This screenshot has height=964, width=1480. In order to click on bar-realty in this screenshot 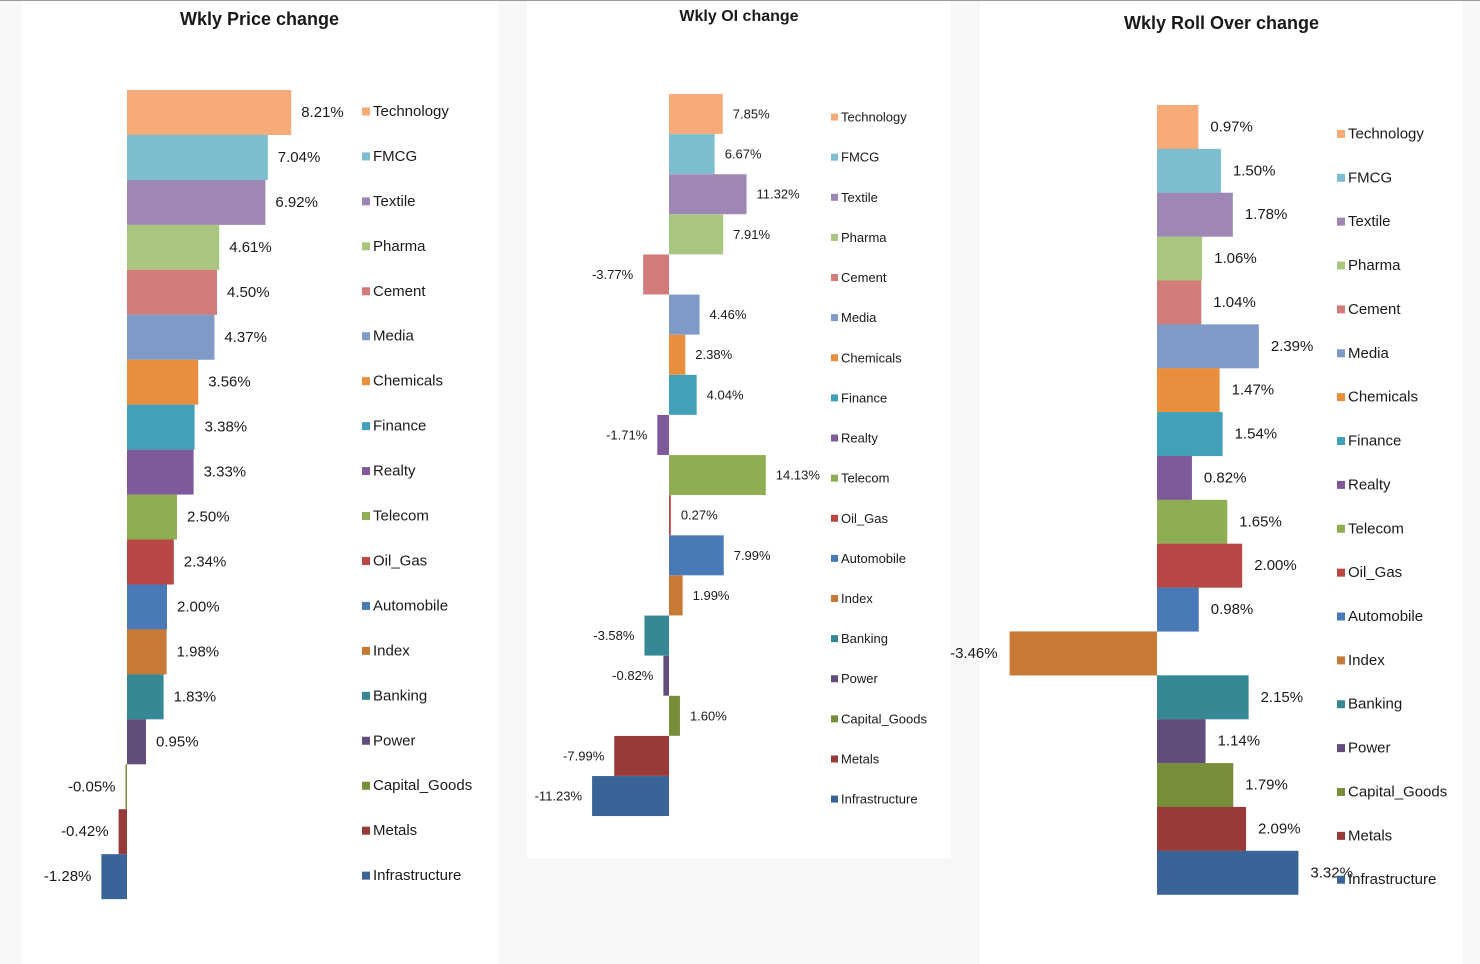, I will do `click(663, 434)`.